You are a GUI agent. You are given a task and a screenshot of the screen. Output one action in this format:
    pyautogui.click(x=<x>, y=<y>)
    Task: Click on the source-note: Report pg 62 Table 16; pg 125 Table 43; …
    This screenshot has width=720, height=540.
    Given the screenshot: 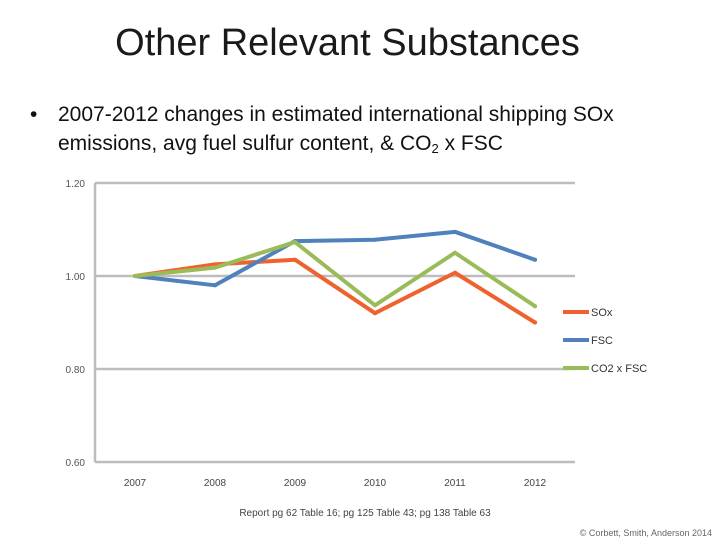 What is the action you would take?
    pyautogui.click(x=365, y=513)
    